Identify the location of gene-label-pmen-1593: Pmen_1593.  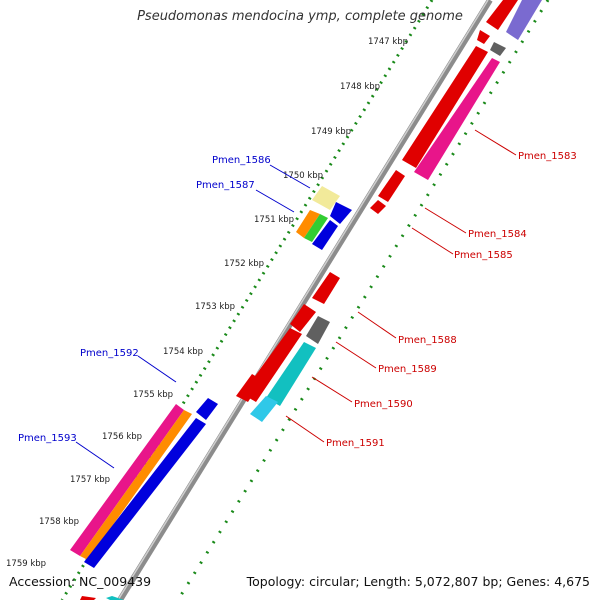
(47, 438).